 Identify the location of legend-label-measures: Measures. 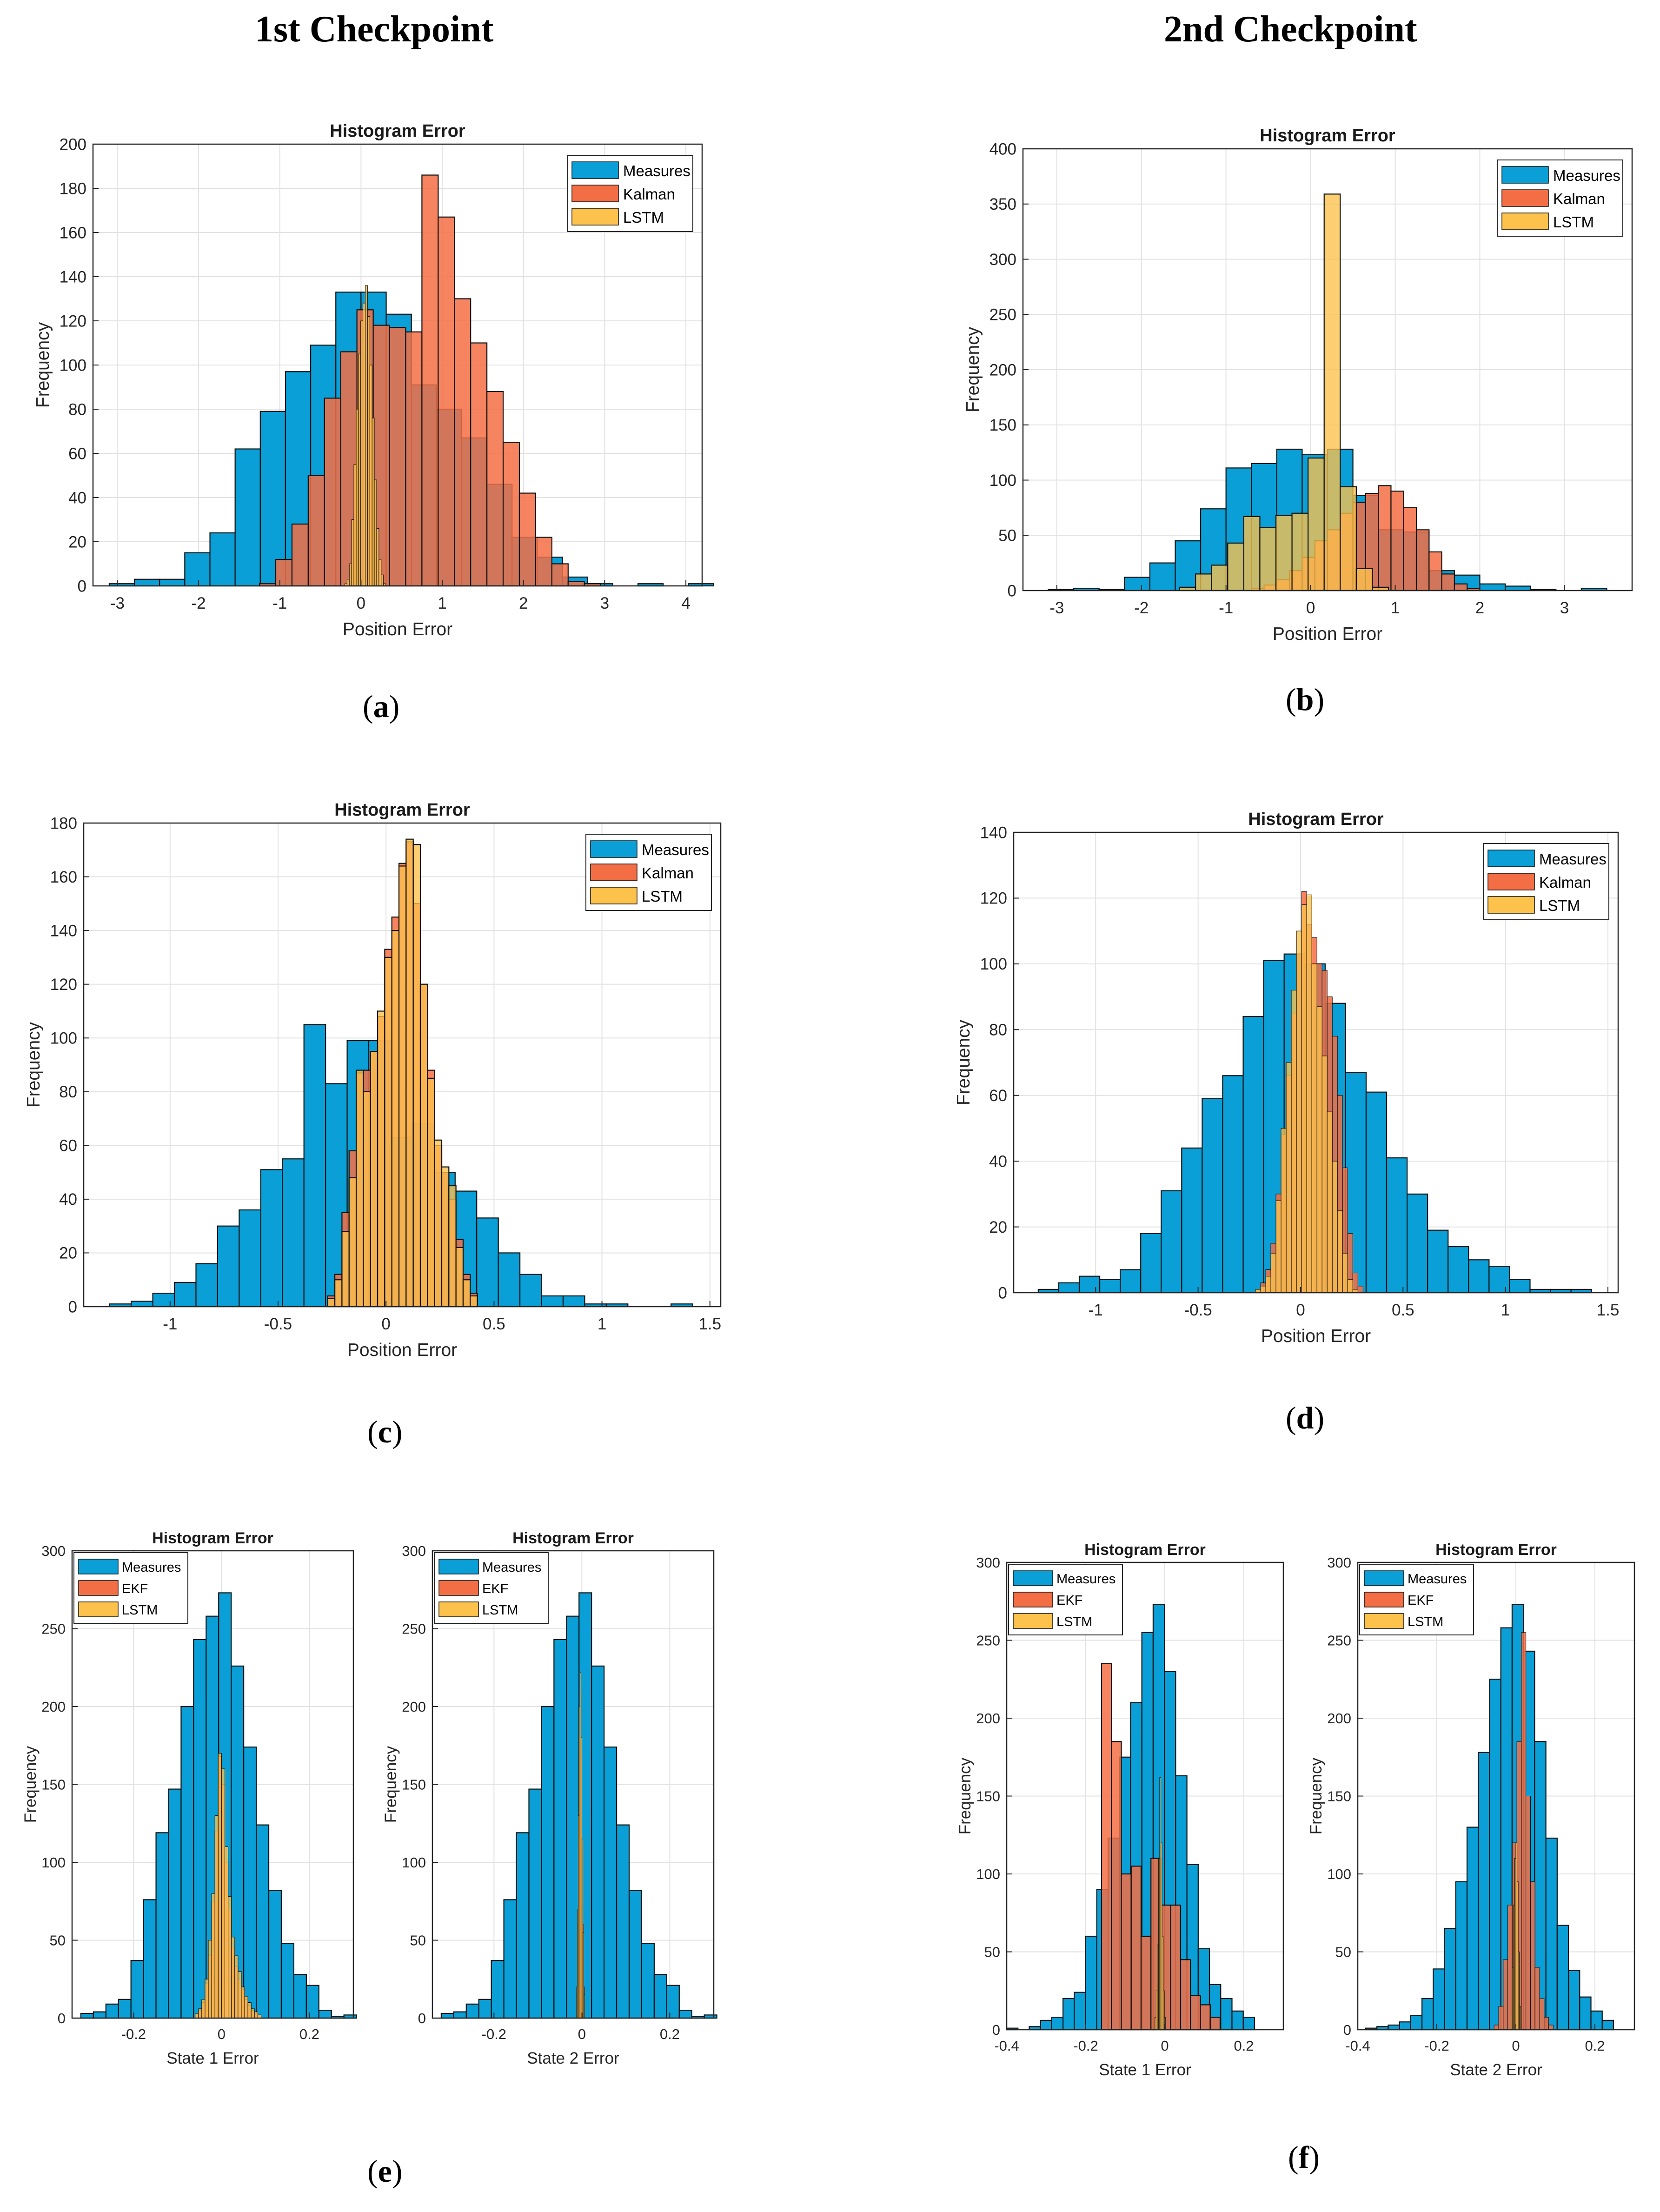
(512, 1568).